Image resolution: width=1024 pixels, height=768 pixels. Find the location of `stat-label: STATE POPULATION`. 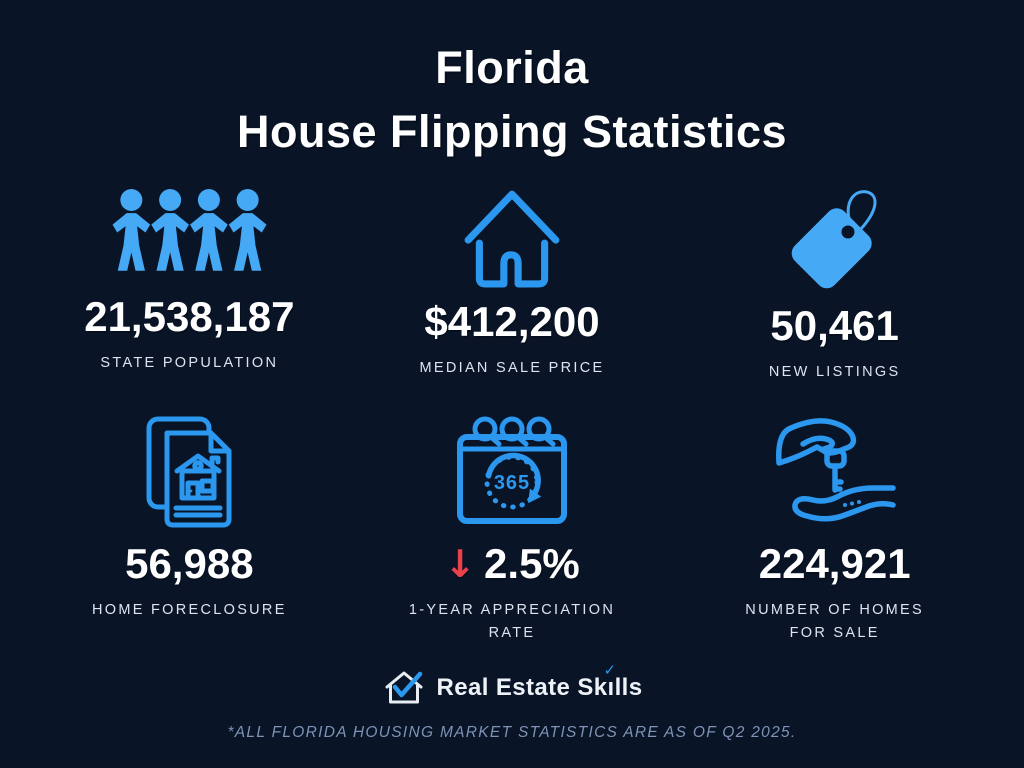

stat-label: STATE POPULATION is located at coordinates (189, 362).